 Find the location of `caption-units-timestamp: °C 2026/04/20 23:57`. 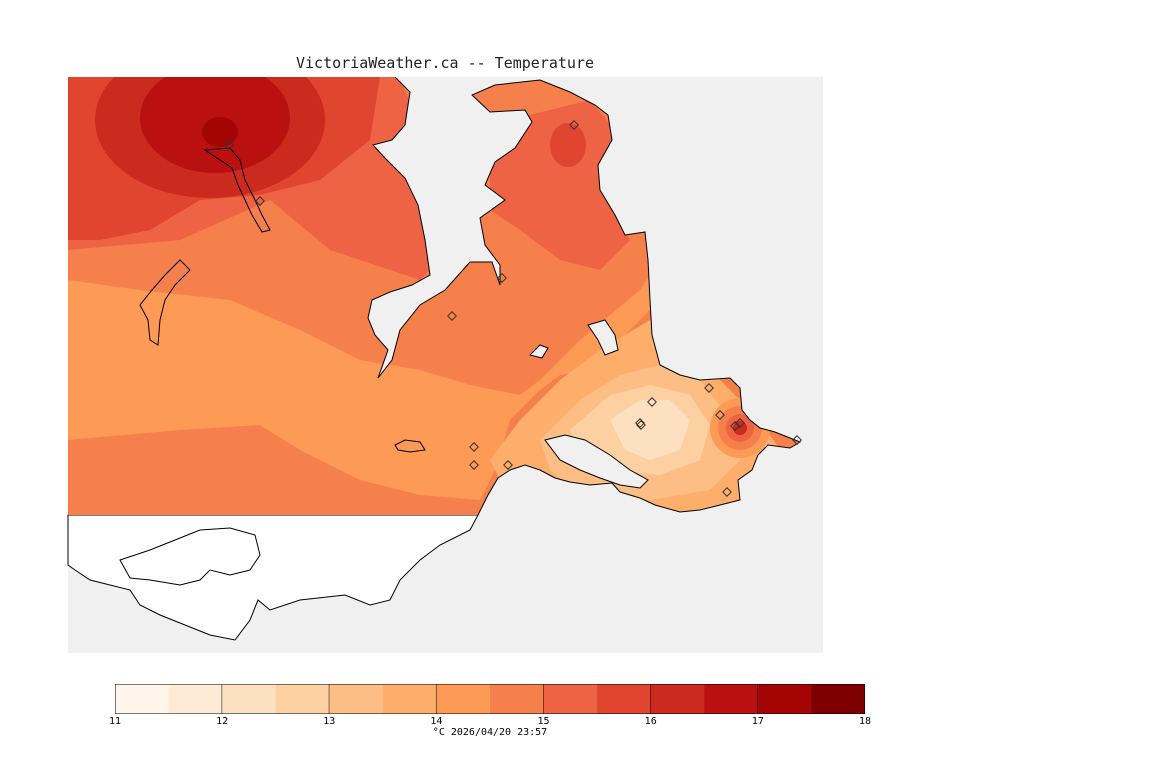

caption-units-timestamp: °C 2026/04/20 23:57 is located at coordinates (490, 732).